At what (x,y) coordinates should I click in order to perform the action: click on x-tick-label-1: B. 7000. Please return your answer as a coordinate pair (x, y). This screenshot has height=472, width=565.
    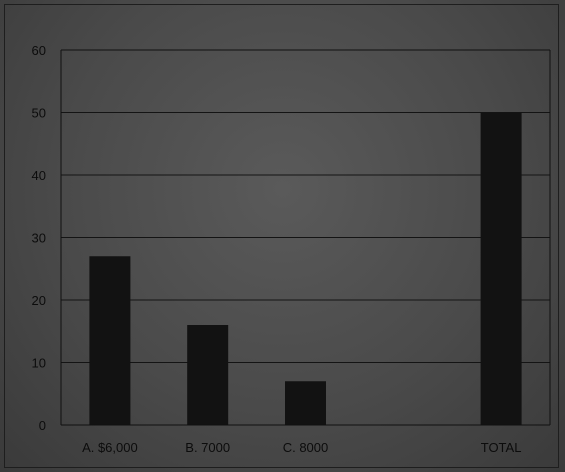
    Looking at the image, I should click on (207, 447).